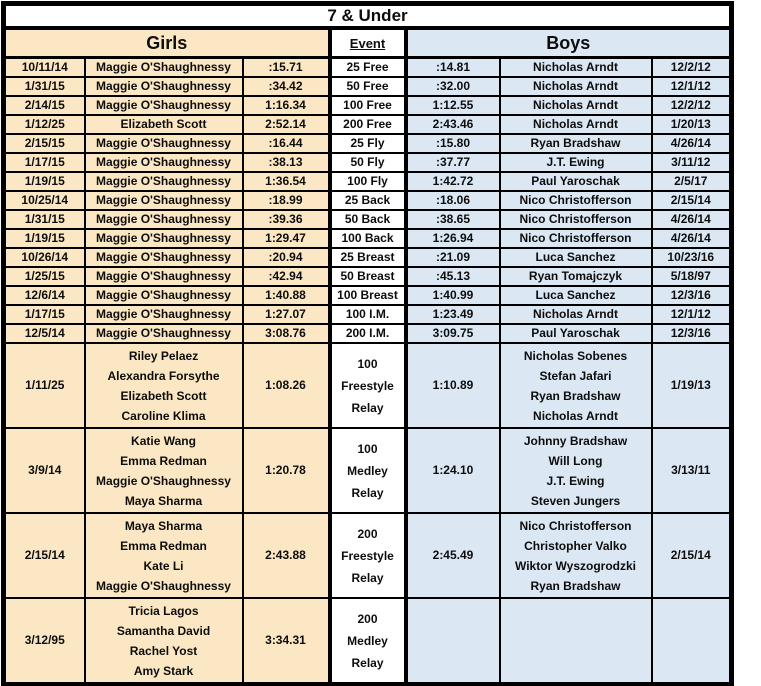 This screenshot has height=686, width=761. What do you see at coordinates (691, 67) in the screenshot?
I see `boys-date-cell: 12/2/12` at bounding box center [691, 67].